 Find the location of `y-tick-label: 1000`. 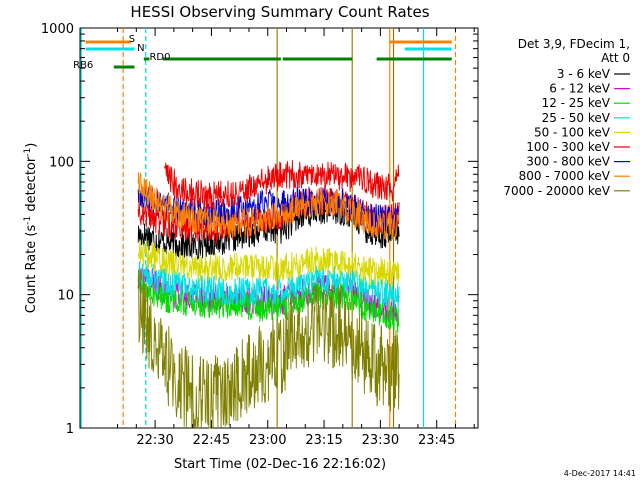

y-tick-label: 1000 is located at coordinates (57, 29).